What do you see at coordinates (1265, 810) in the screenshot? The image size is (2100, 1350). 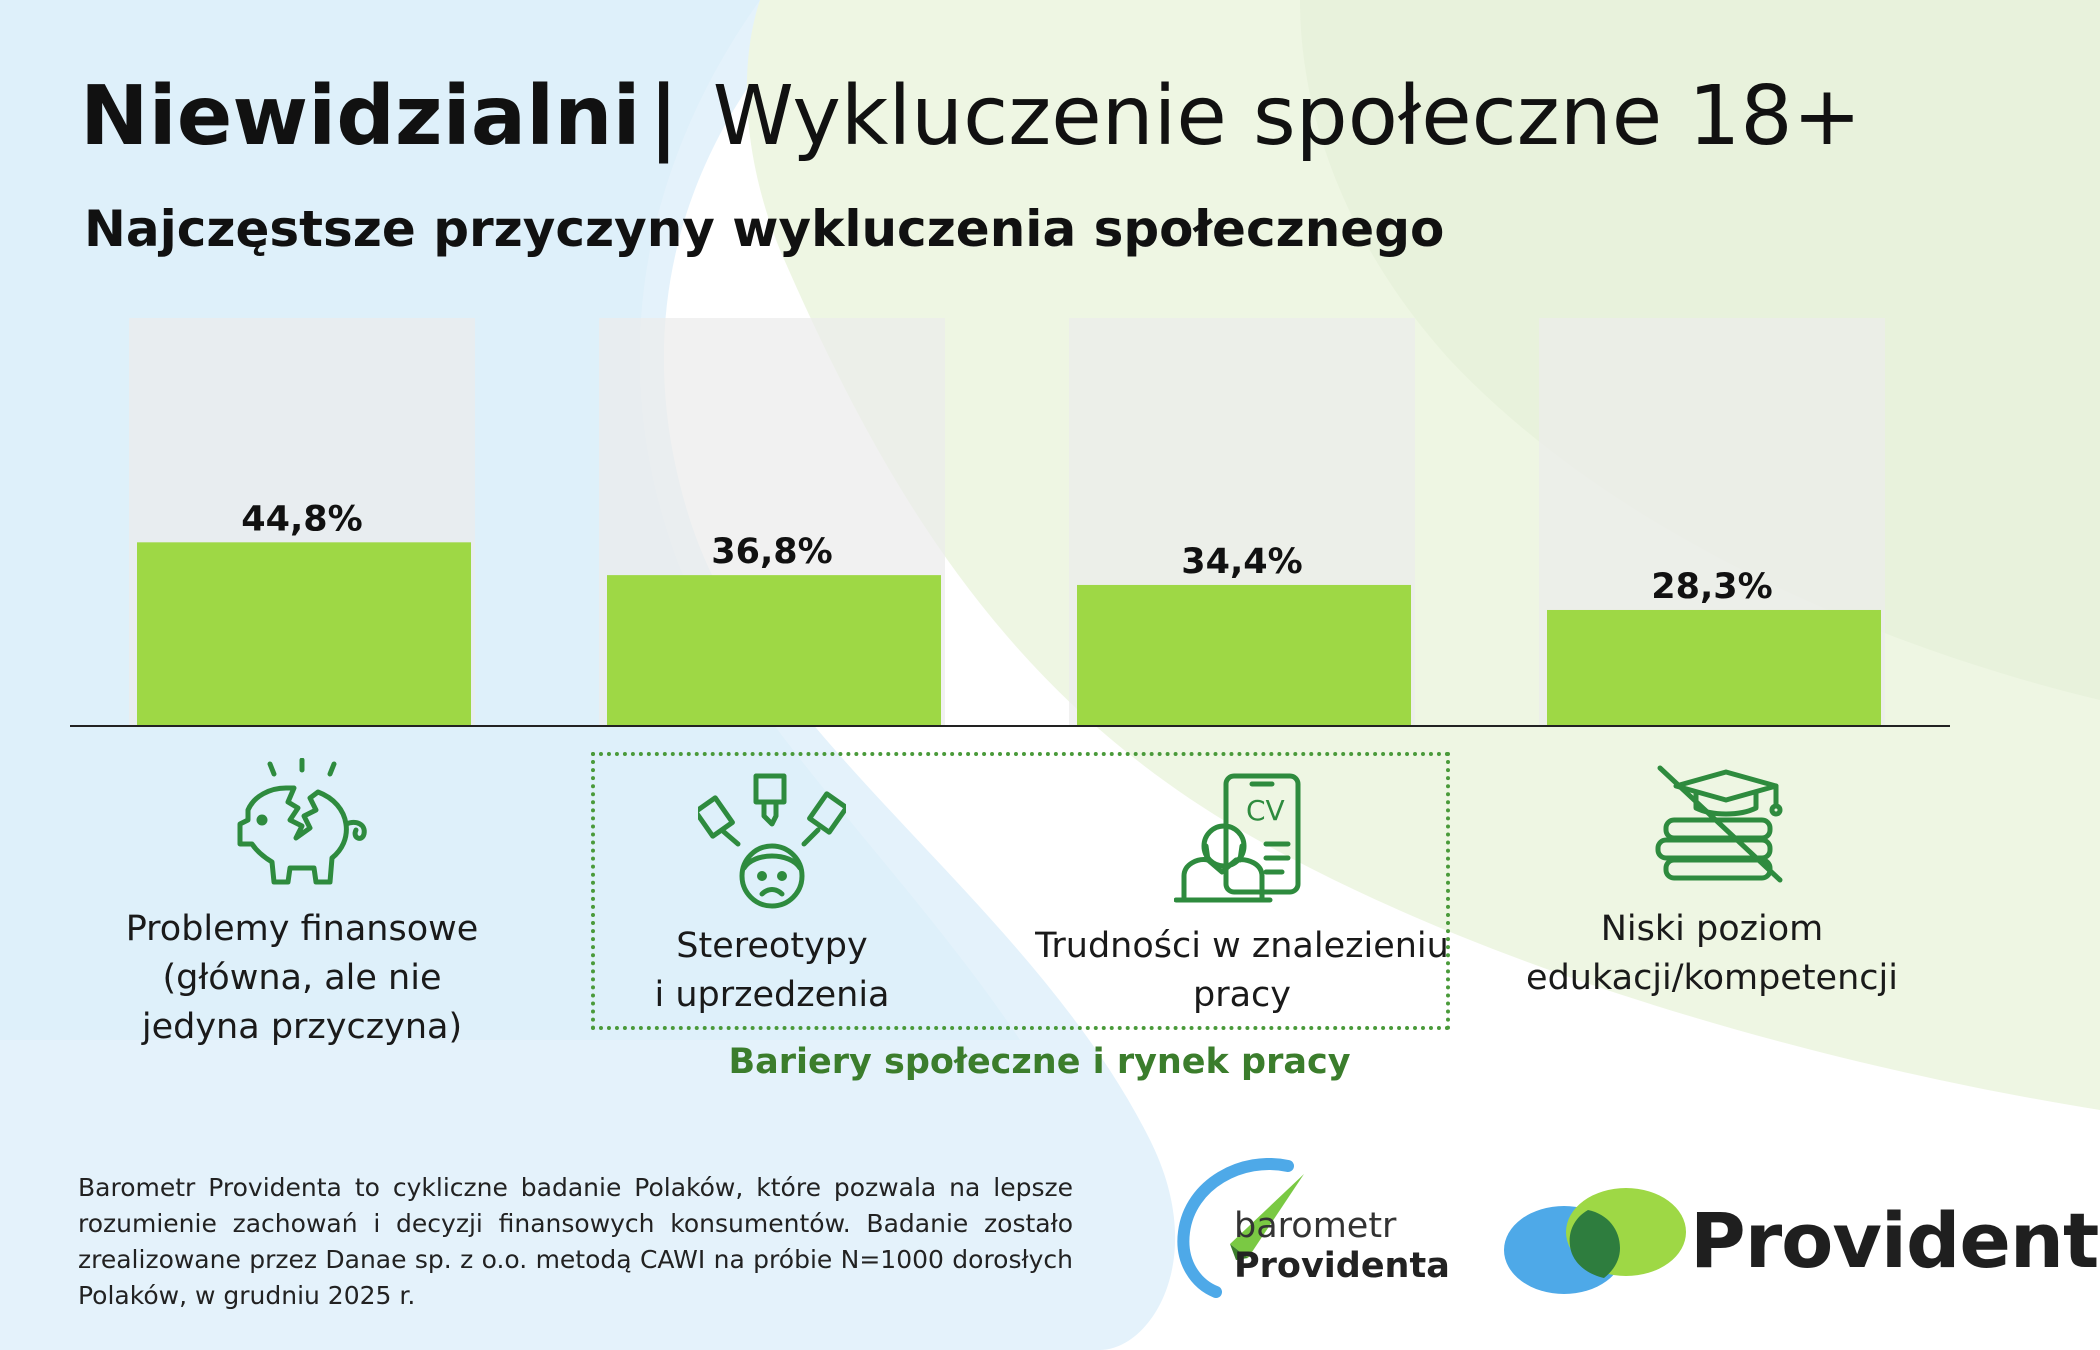 I see `svg-text: CV` at bounding box center [1265, 810].